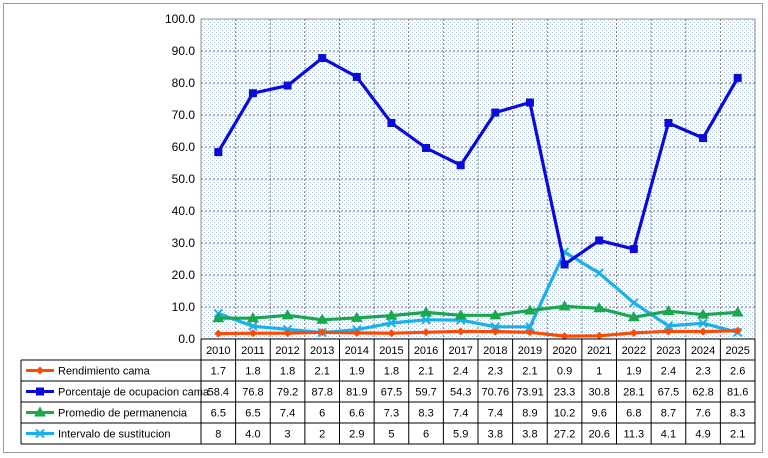 This screenshot has height=458, width=768. I want to click on x-tick-label: 2011, so click(253, 351).